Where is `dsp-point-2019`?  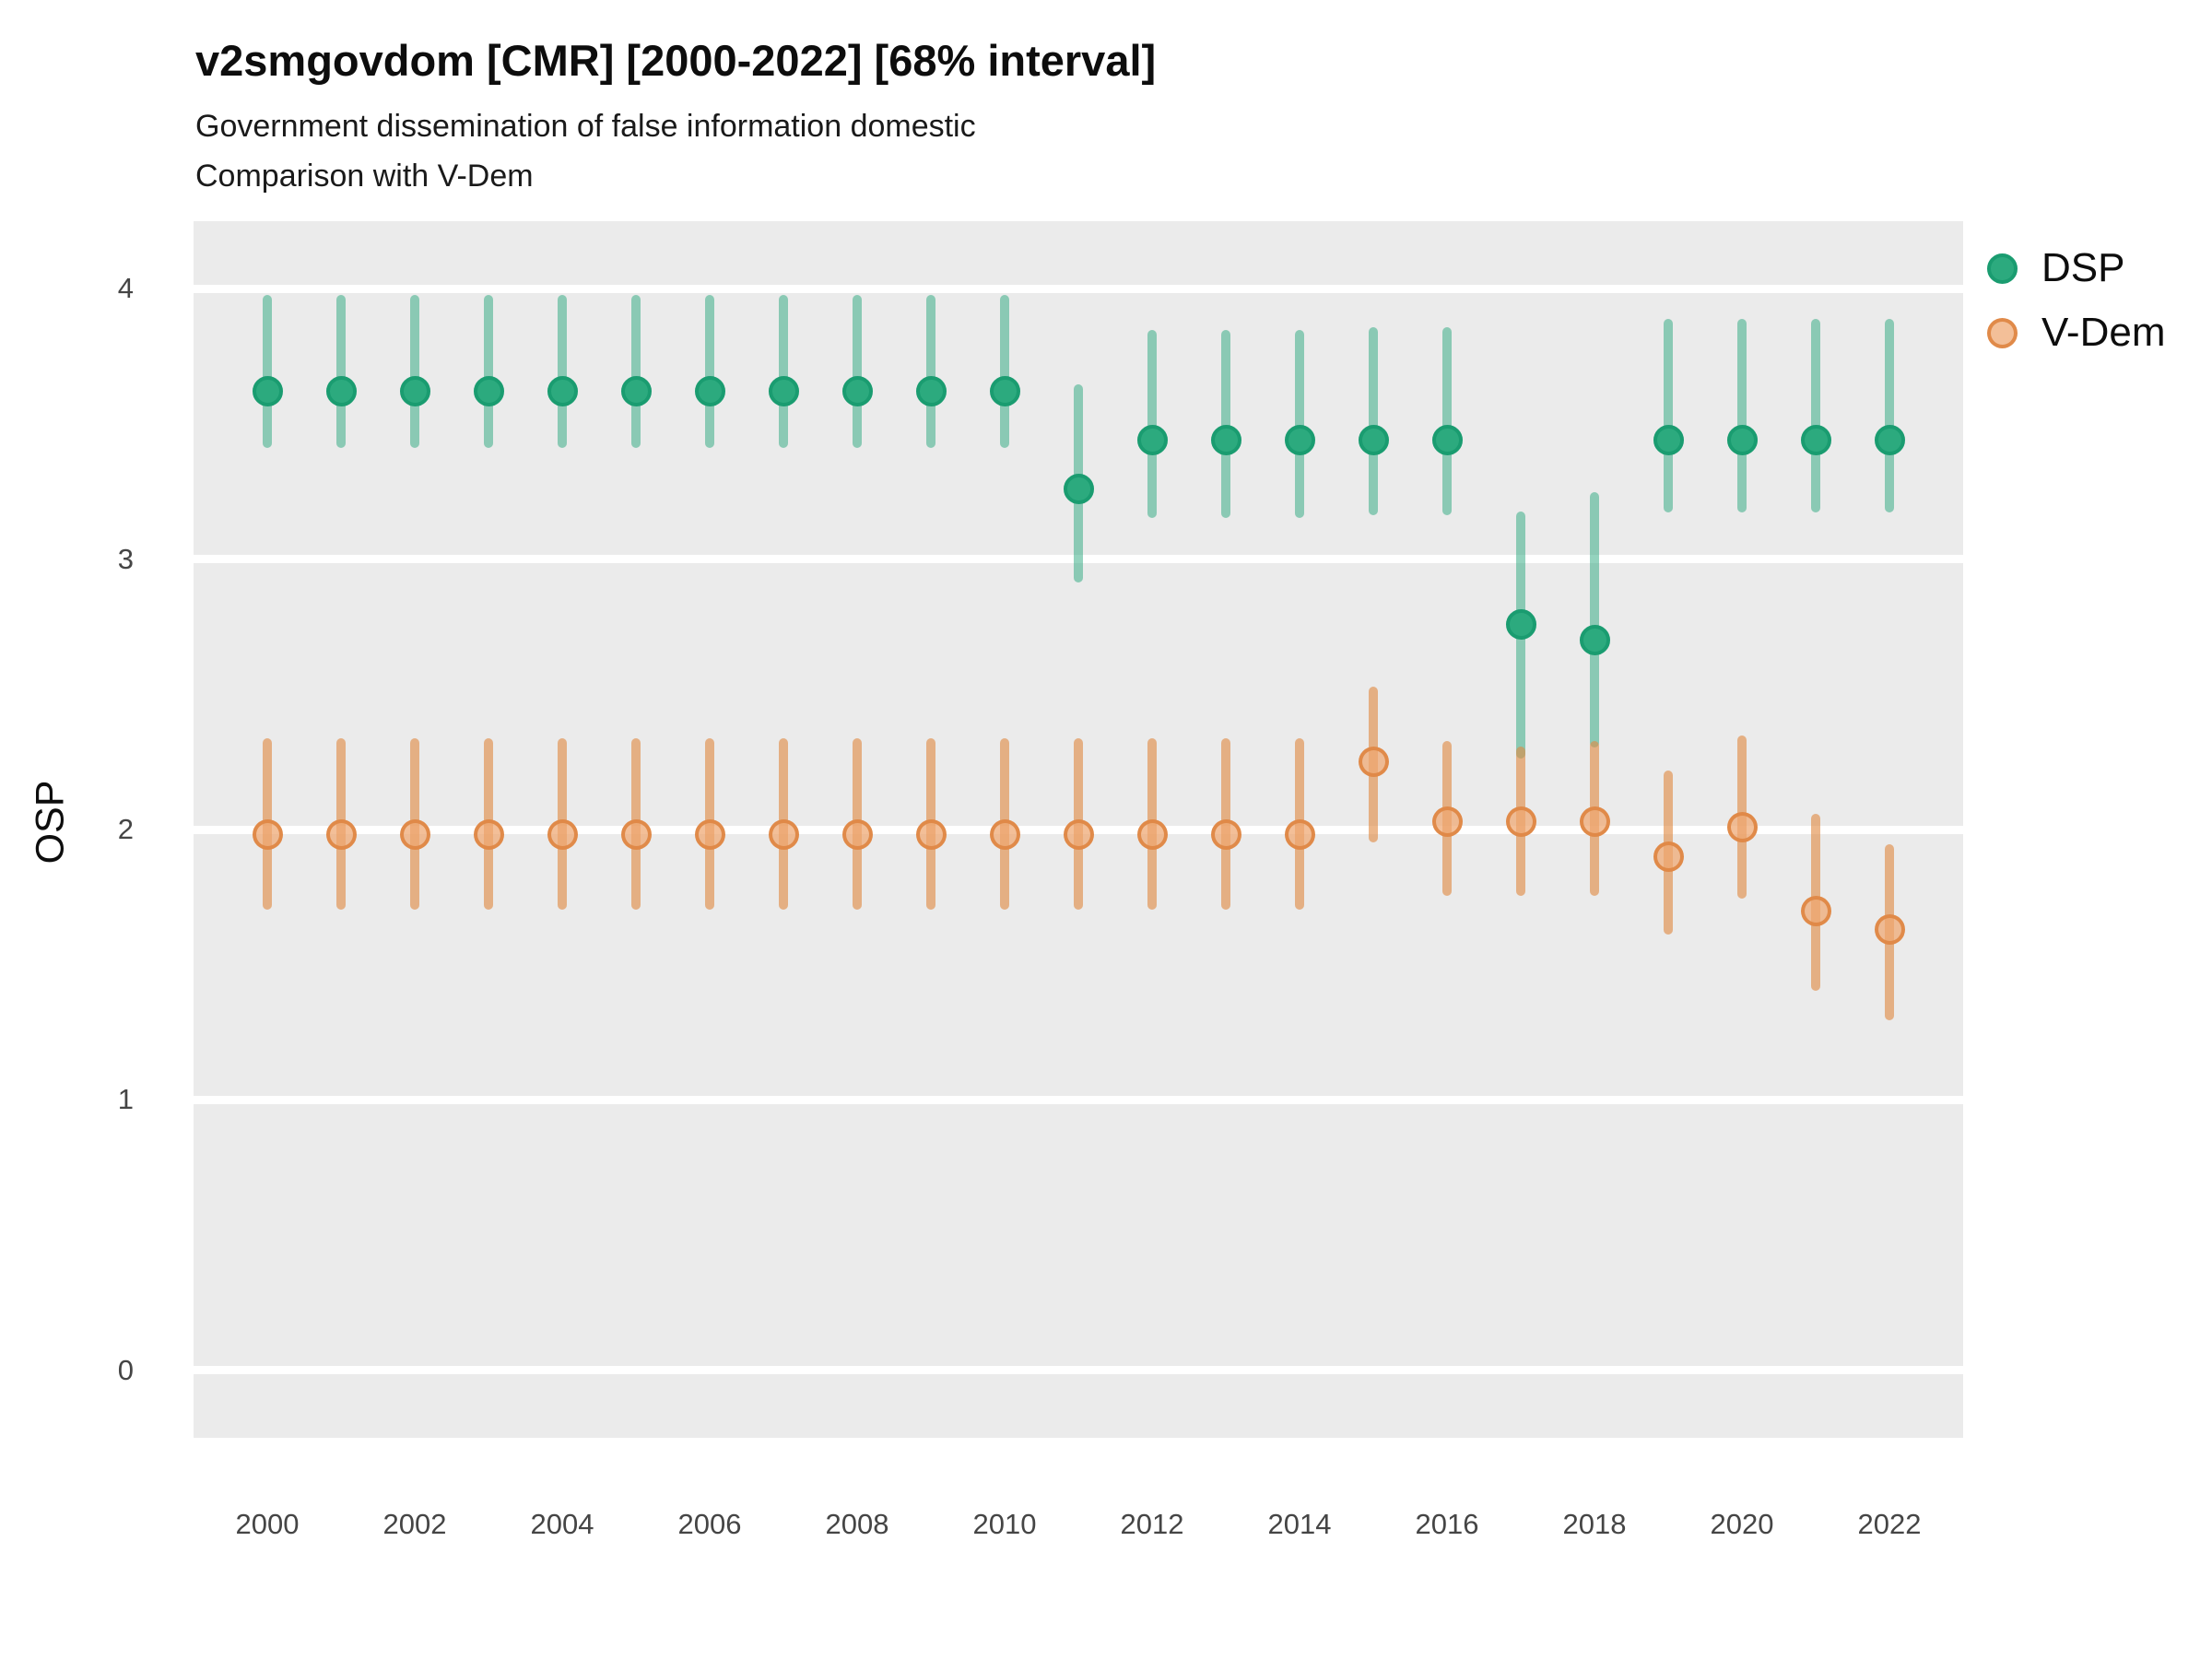
dsp-point-2019 is located at coordinates (1668, 440).